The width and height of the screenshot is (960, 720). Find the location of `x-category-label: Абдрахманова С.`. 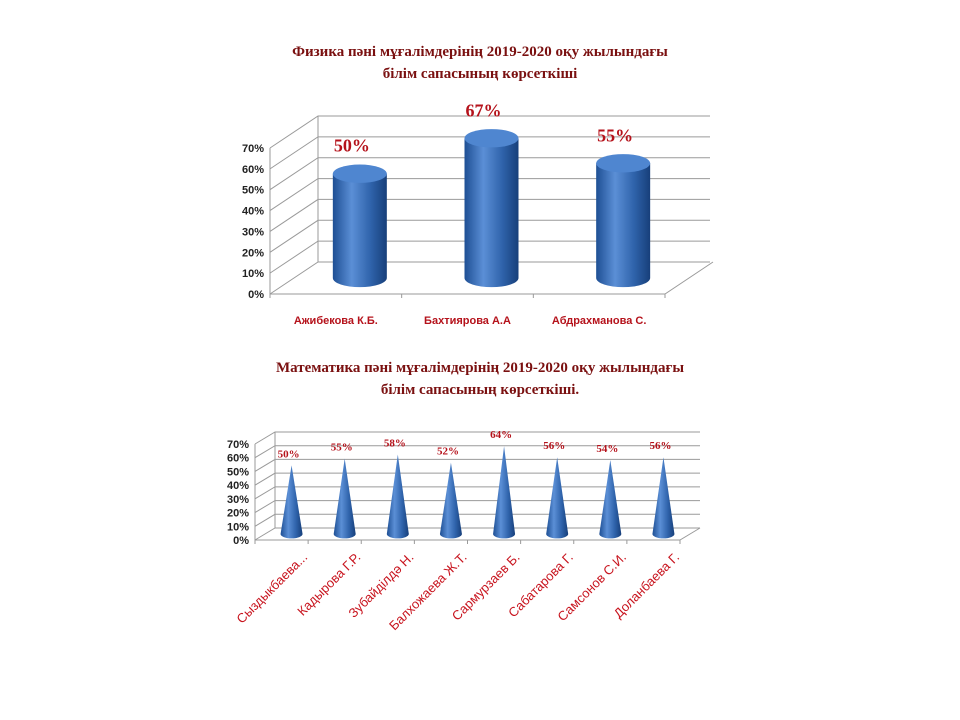

x-category-label: Абдрахманова С. is located at coordinates (599, 321).